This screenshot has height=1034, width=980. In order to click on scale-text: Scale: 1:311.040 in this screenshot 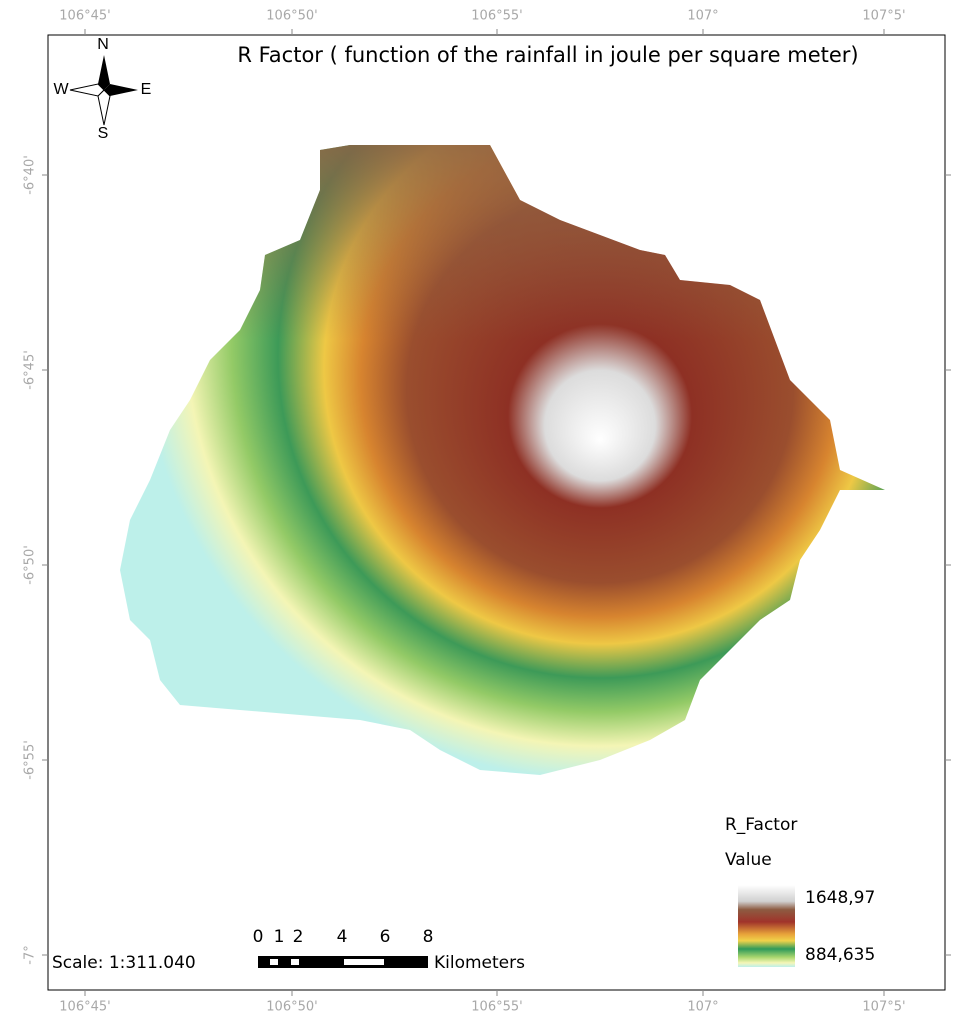, I will do `click(124, 963)`.